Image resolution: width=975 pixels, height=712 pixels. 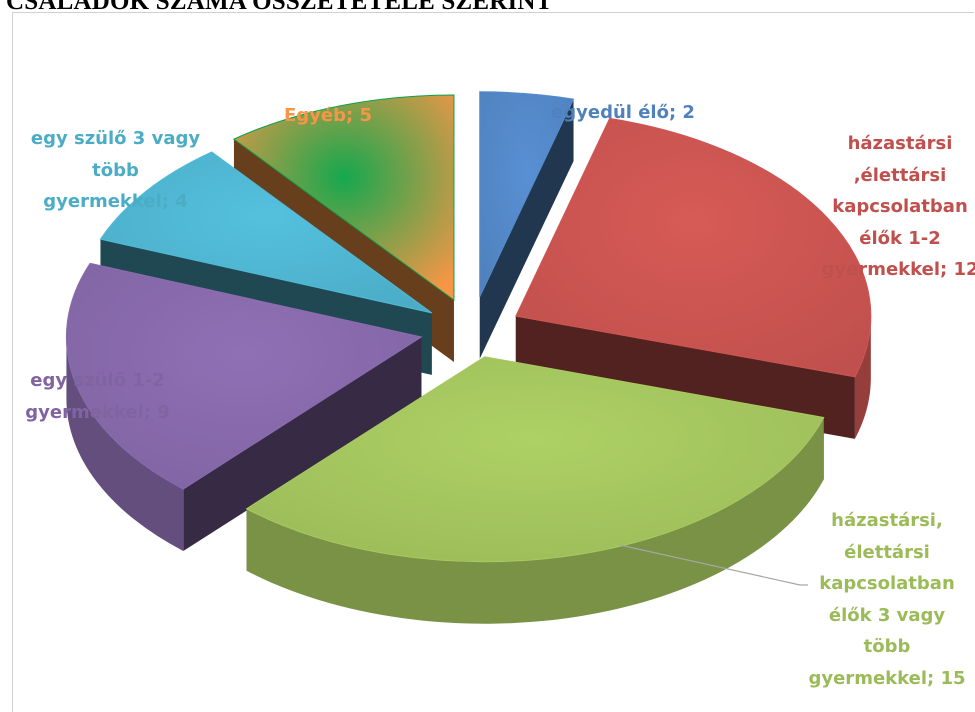 What do you see at coordinates (279, 7) in the screenshot?
I see `chart-title: CSALÁDOK SZÁMA ÖSSZETÉTELE SZERINT` at bounding box center [279, 7].